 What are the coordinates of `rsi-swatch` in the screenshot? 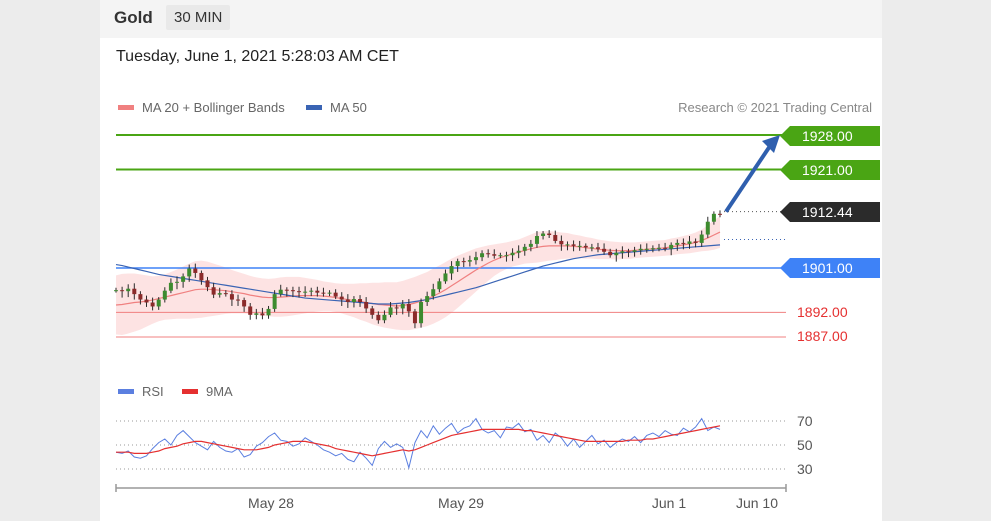 It's located at (126, 391).